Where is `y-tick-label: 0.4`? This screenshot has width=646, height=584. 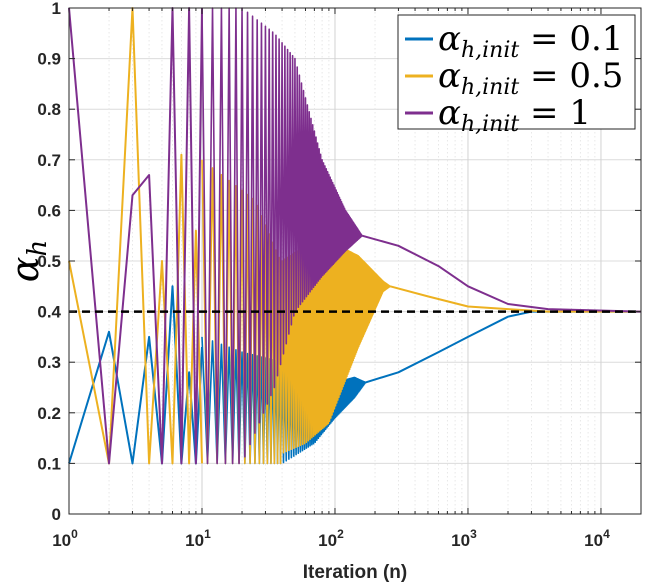 y-tick-label: 0.4 is located at coordinates (49, 312).